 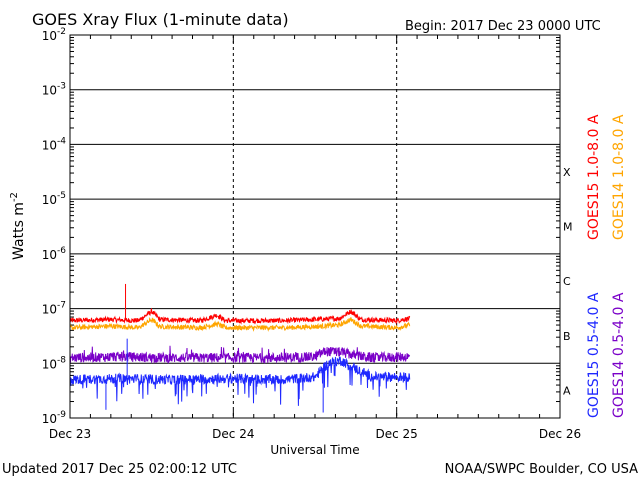 I want to click on y-tick-exp: -9, so click(x=61, y=415).